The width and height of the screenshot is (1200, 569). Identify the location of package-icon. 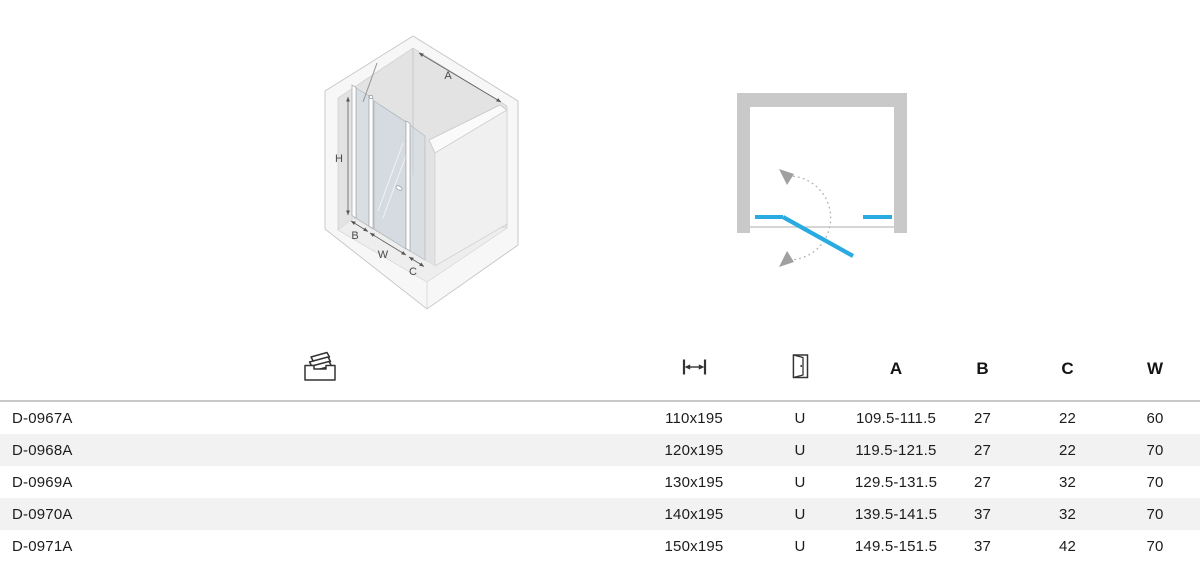
(320, 366).